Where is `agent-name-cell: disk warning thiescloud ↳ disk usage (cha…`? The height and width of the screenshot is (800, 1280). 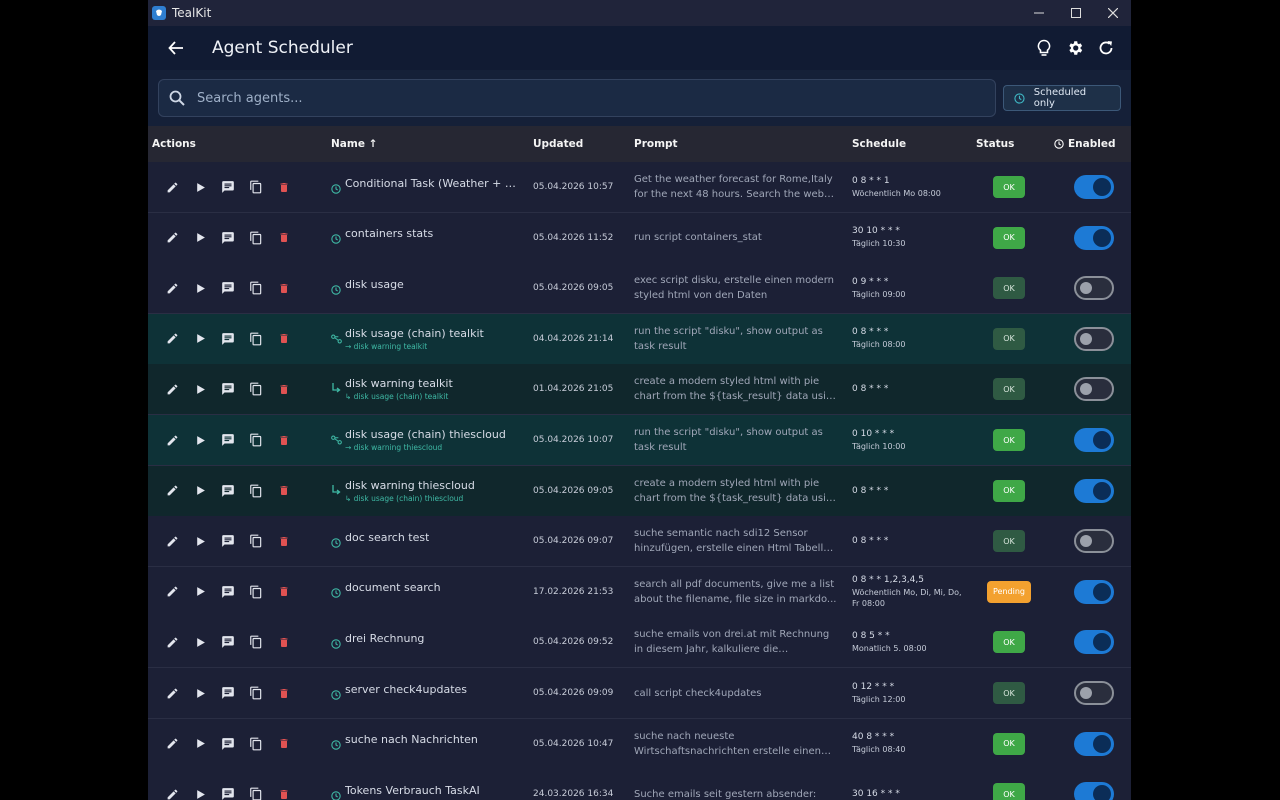
agent-name-cell: disk warning thiescloud ↳ disk usage (cha… is located at coordinates (426, 491).